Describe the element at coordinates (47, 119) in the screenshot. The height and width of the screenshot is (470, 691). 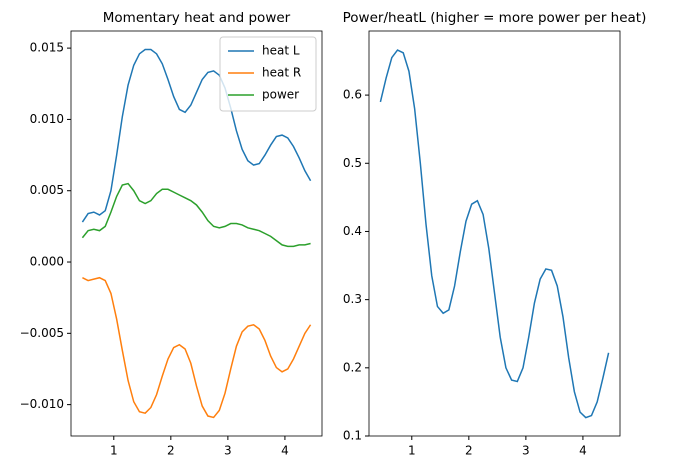
I see `y-tick-label: 0.010` at that location.